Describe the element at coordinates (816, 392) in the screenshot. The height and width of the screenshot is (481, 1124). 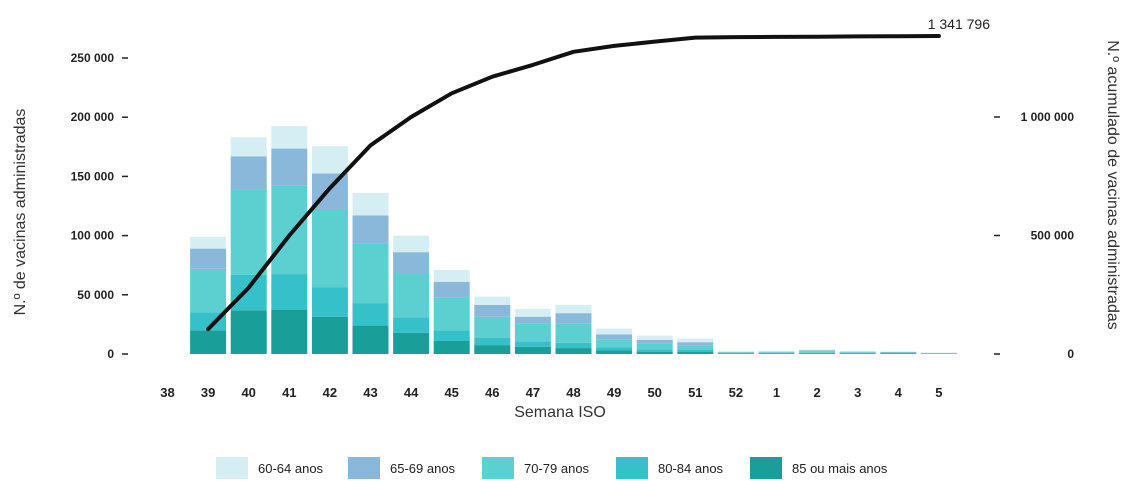
I see `x-tick-label: 2` at that location.